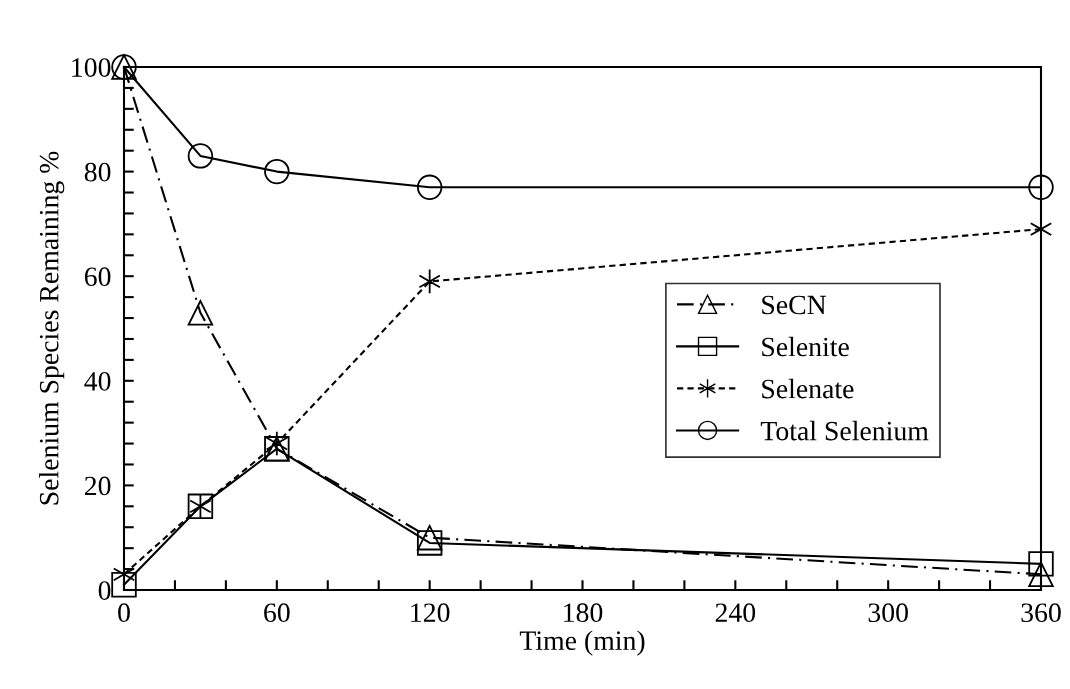 This screenshot has width=1070, height=689. What do you see at coordinates (52, 328) in the screenshot?
I see `y-axis-title: Selenium Species Remaining %` at bounding box center [52, 328].